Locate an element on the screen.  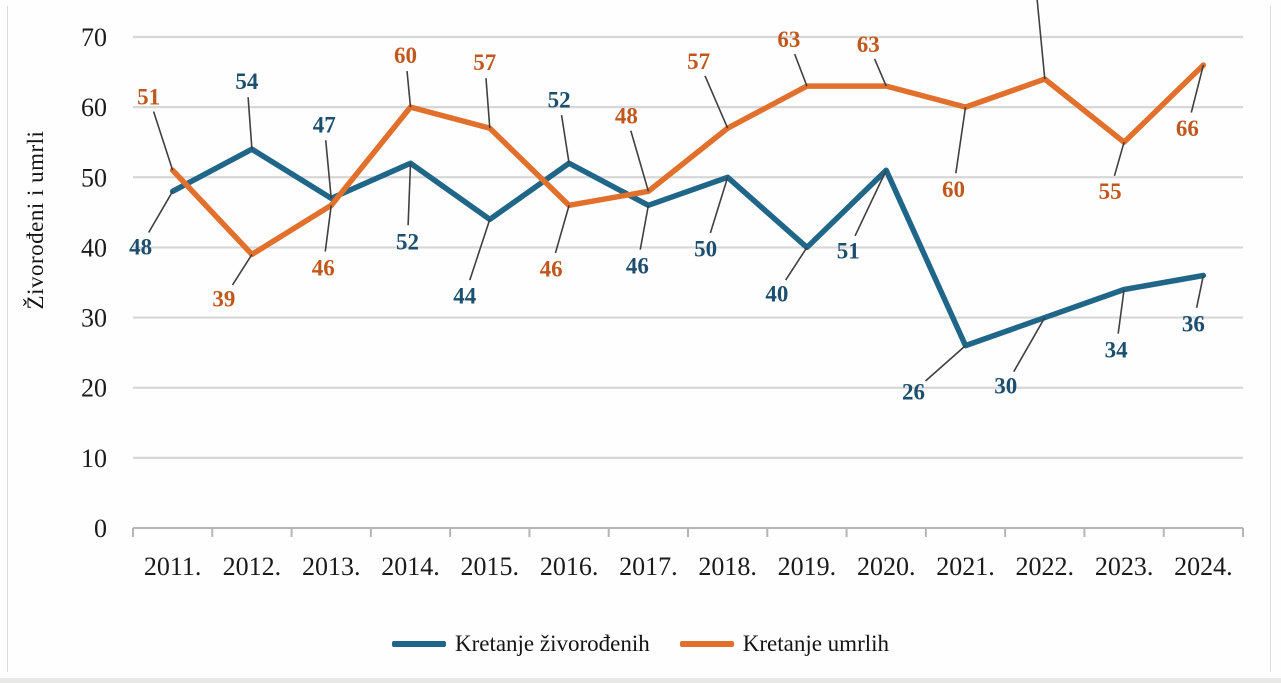
svg-text: 0 is located at coordinates (100, 528).